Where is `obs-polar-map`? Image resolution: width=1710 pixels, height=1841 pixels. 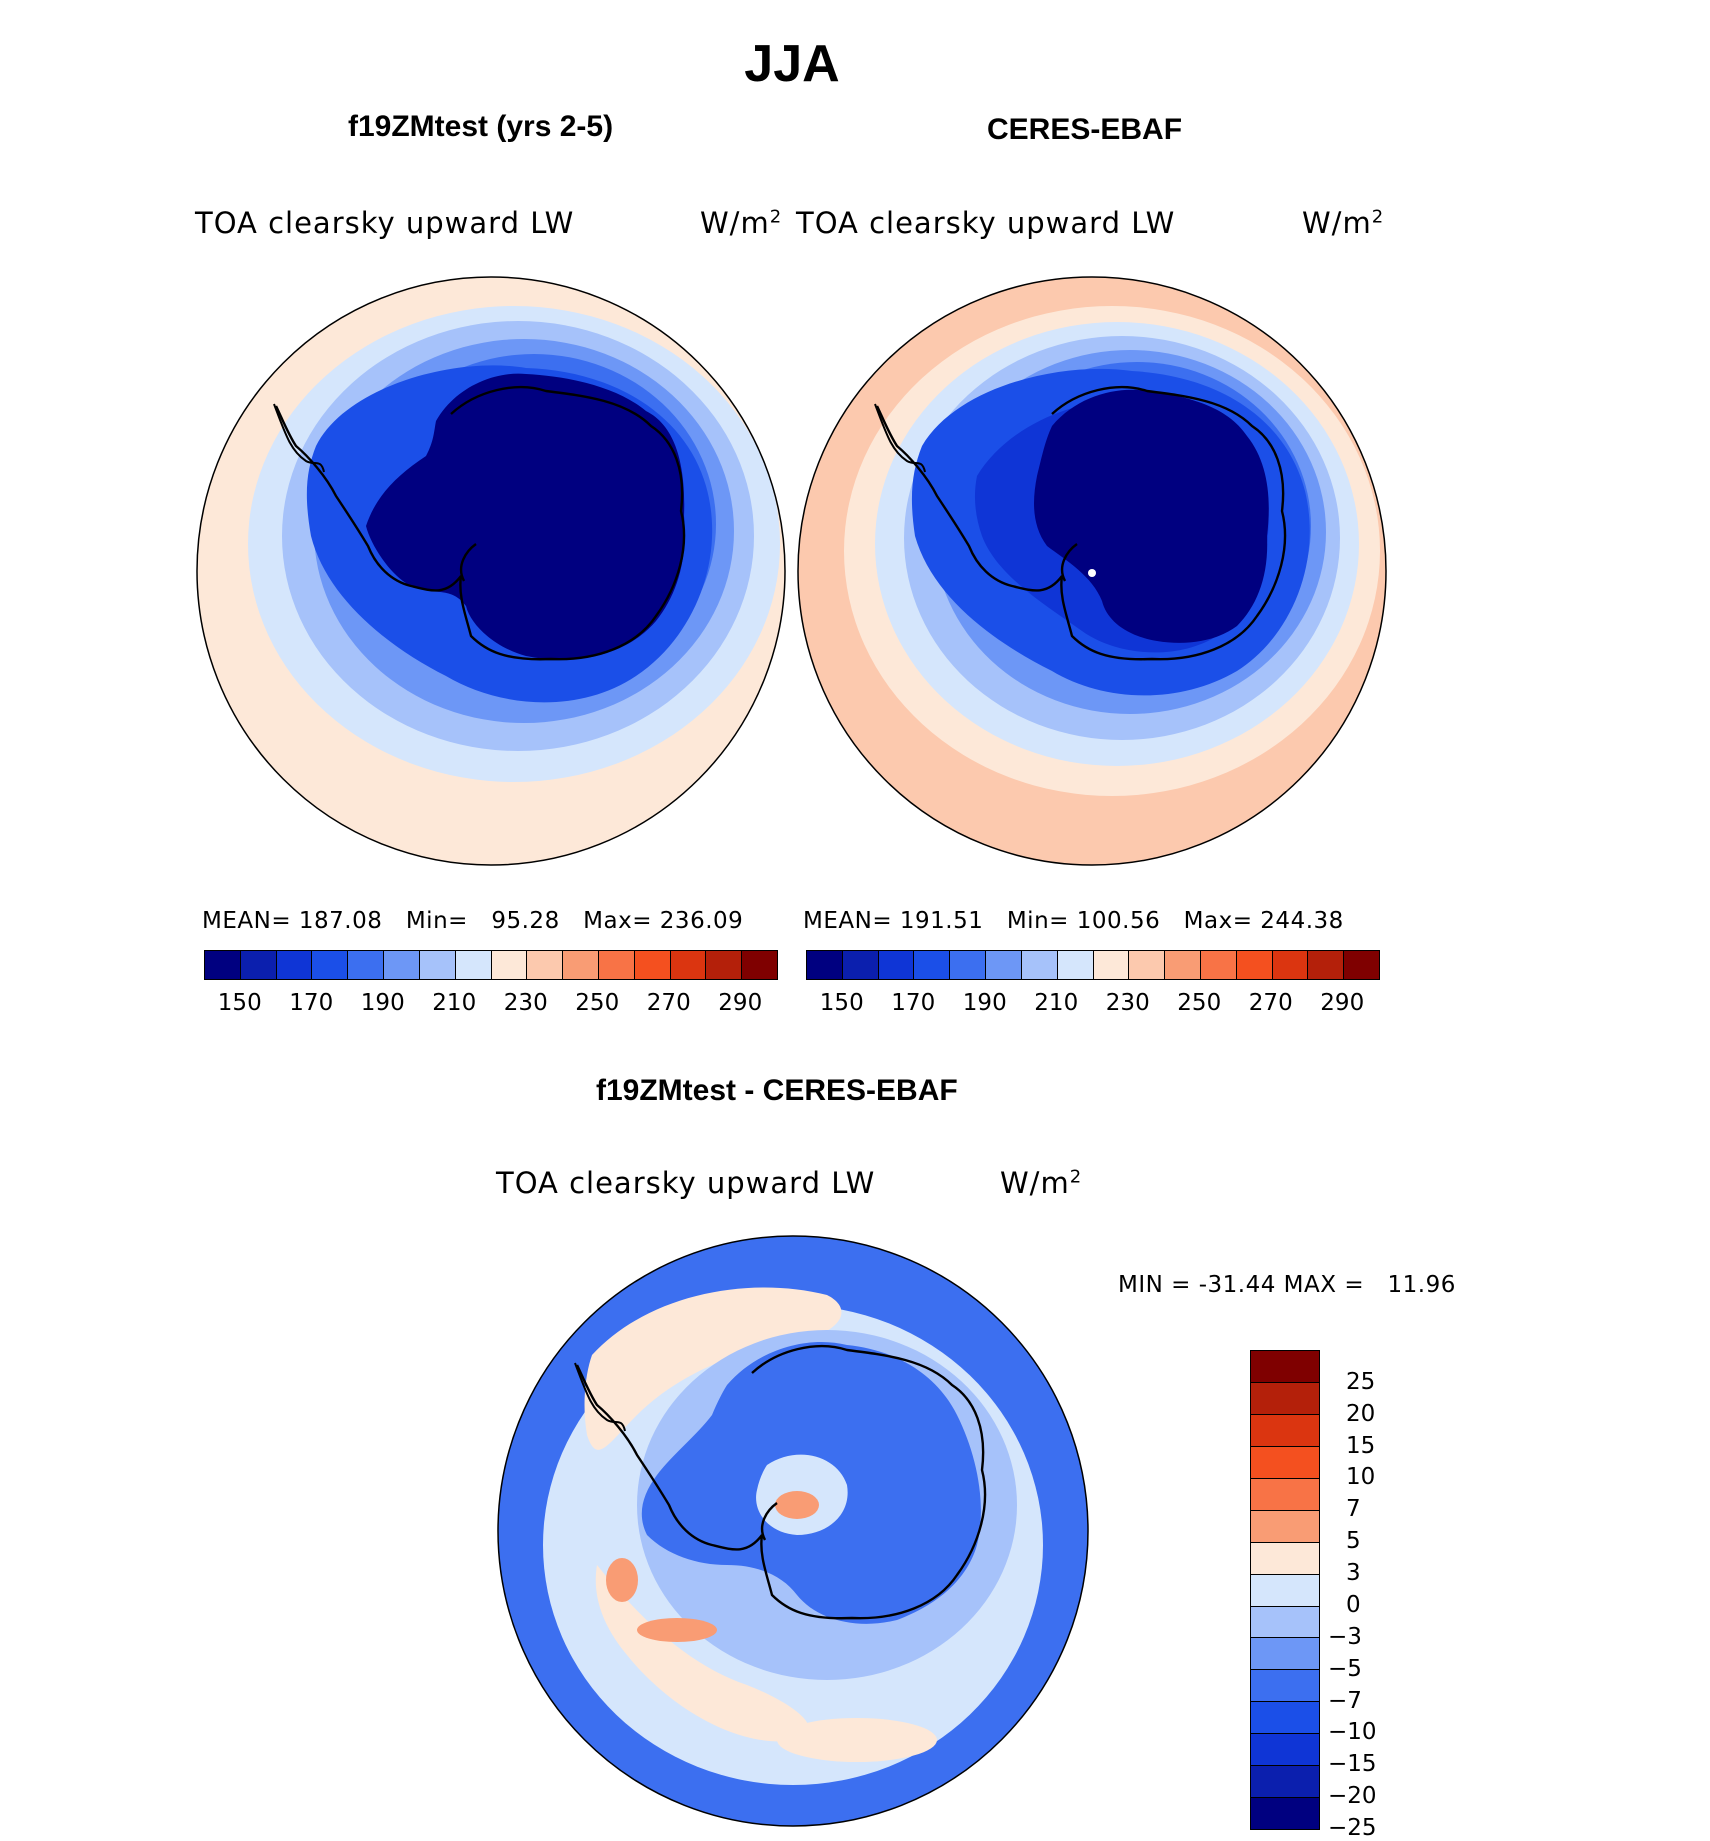 obs-polar-map is located at coordinates (1092, 571).